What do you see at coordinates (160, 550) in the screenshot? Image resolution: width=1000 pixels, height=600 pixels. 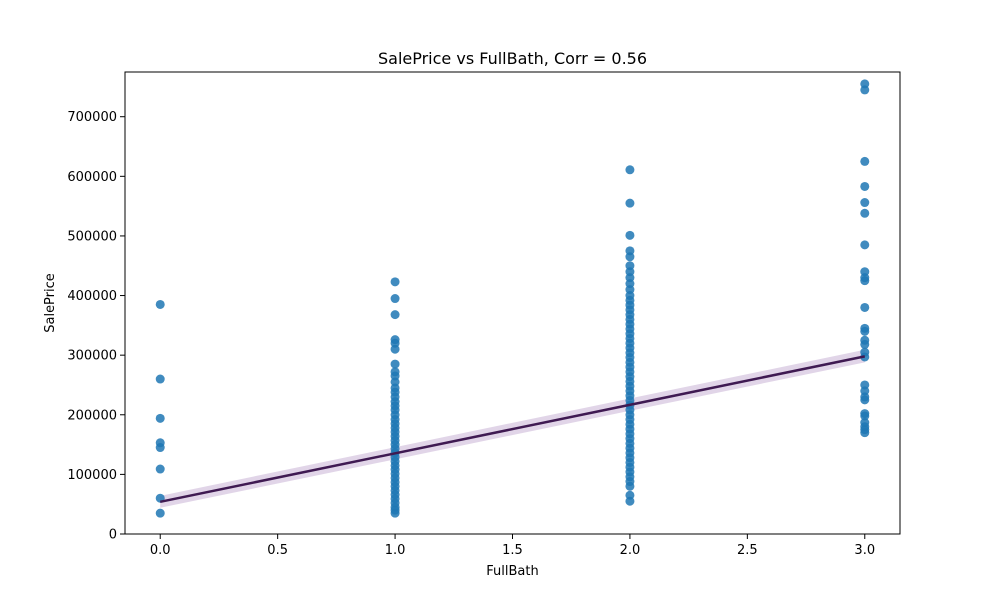 I see `x-tick-label: 0.0` at bounding box center [160, 550].